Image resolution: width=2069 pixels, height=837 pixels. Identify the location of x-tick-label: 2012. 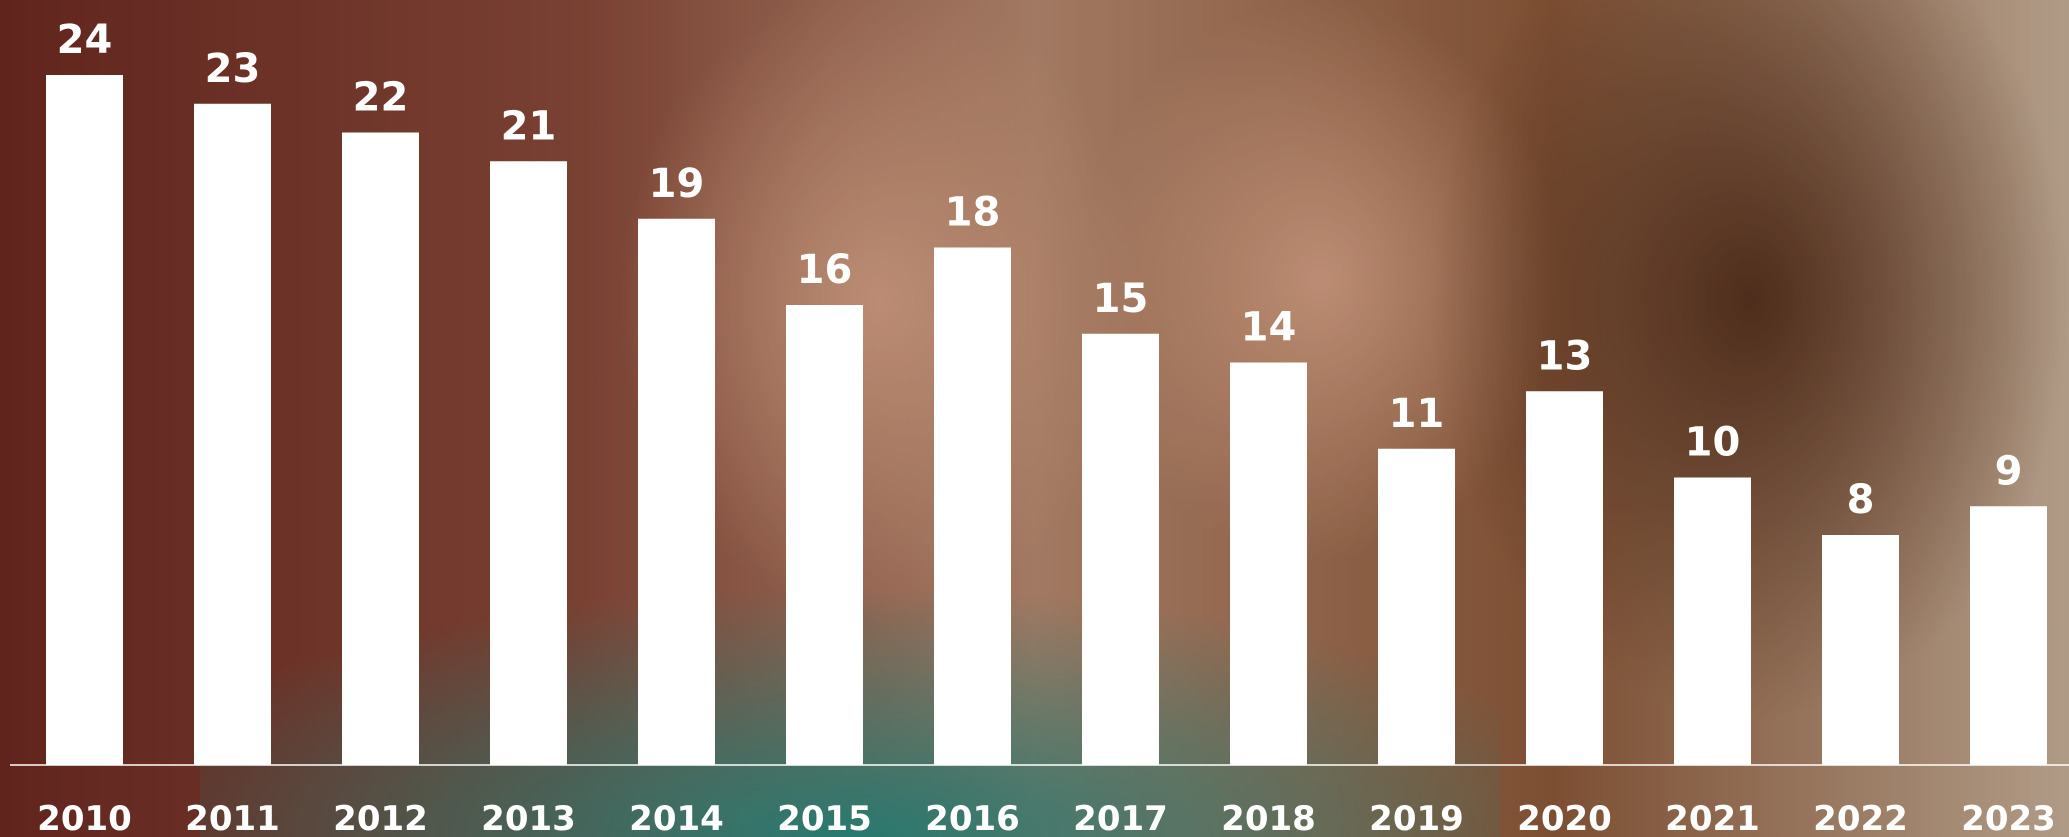
(380, 818).